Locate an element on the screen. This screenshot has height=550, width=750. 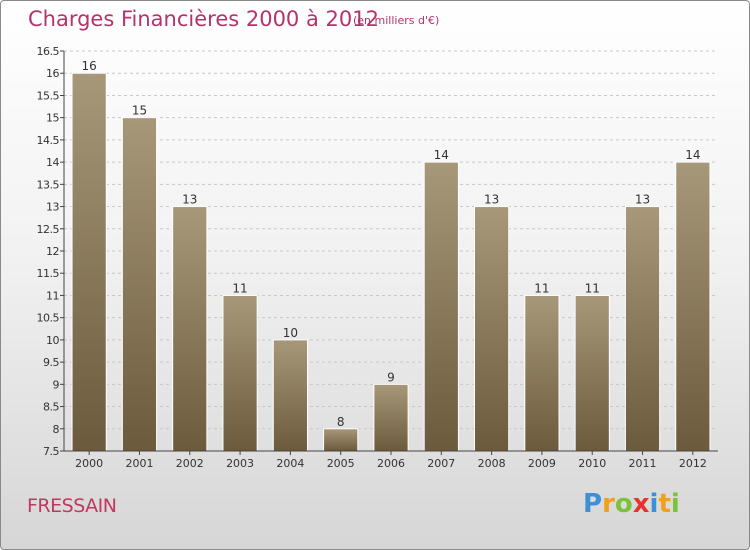
data-label: 16 is located at coordinates (89, 66).